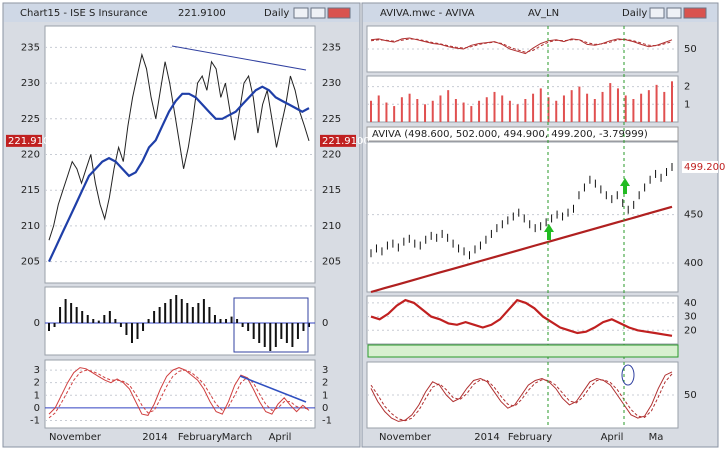  What do you see at coordinates (693, 263) in the screenshot?
I see `y-tick-label: 400` at bounding box center [693, 263].